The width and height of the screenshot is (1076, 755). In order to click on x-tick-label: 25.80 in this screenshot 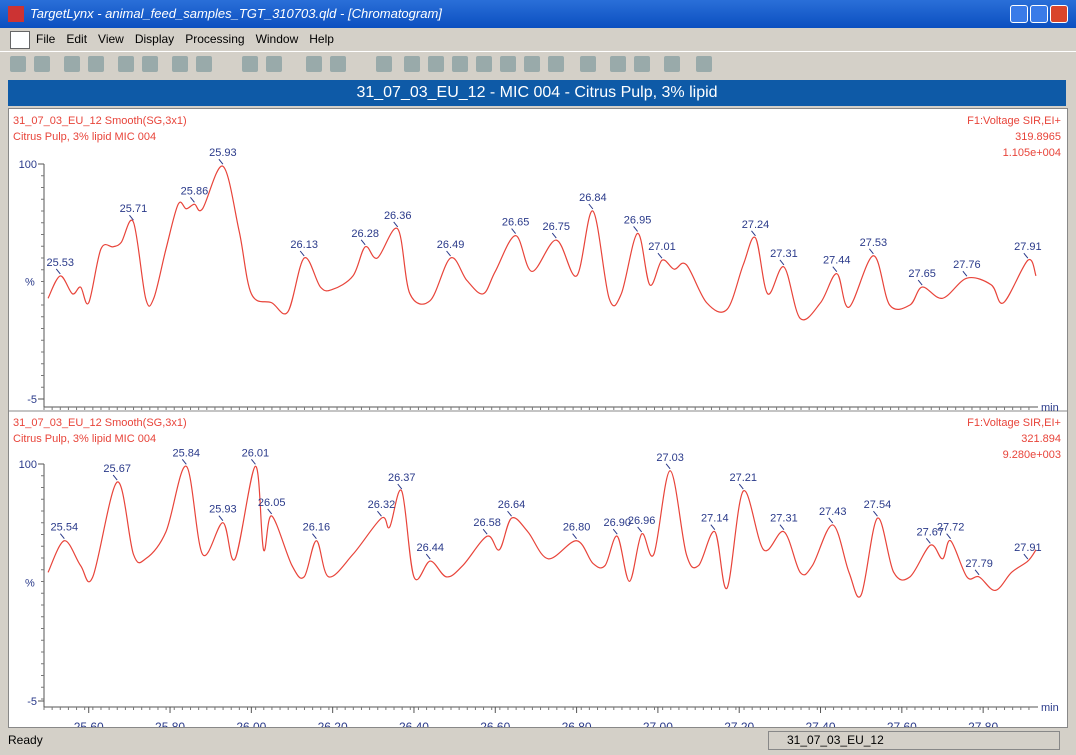, I will do `click(170, 723)`.